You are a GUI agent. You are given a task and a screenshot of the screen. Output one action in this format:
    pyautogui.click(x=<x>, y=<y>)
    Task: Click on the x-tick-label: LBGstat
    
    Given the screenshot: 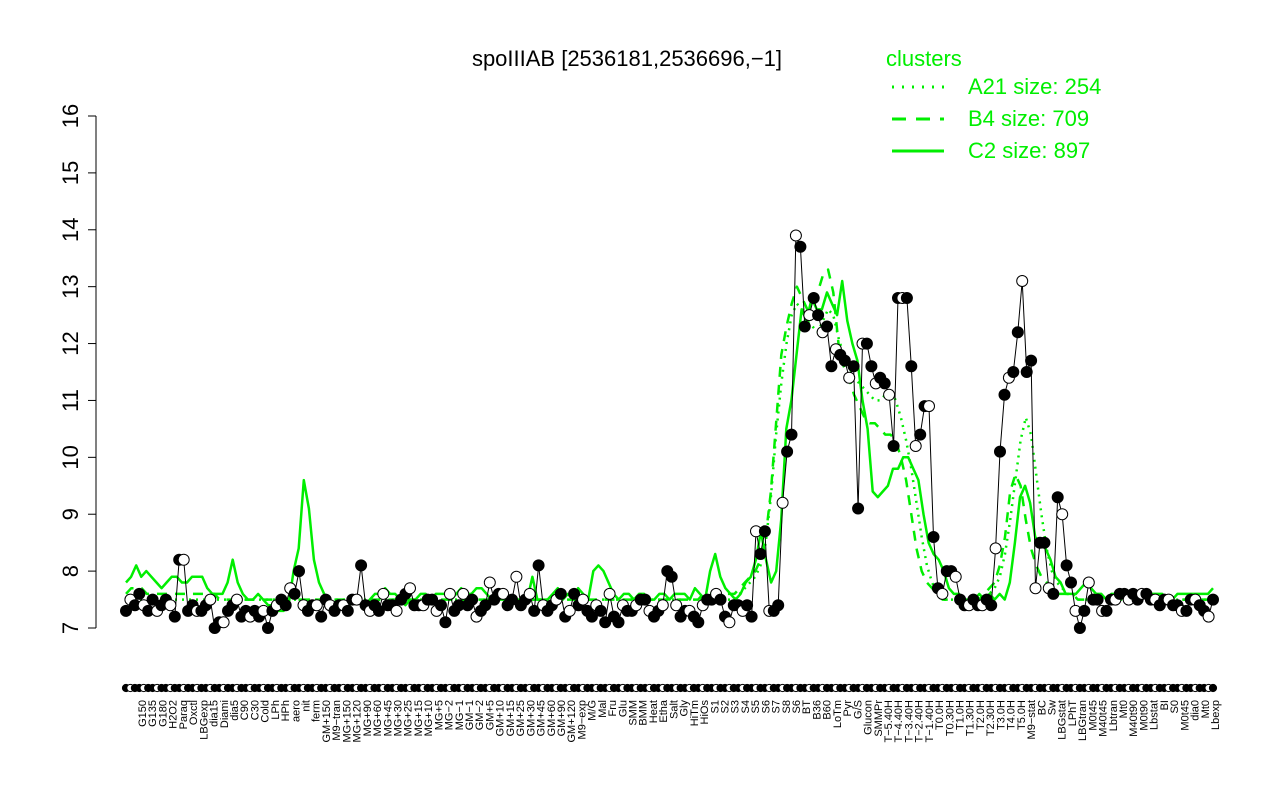 What is the action you would take?
    pyautogui.click(x=1063, y=720)
    